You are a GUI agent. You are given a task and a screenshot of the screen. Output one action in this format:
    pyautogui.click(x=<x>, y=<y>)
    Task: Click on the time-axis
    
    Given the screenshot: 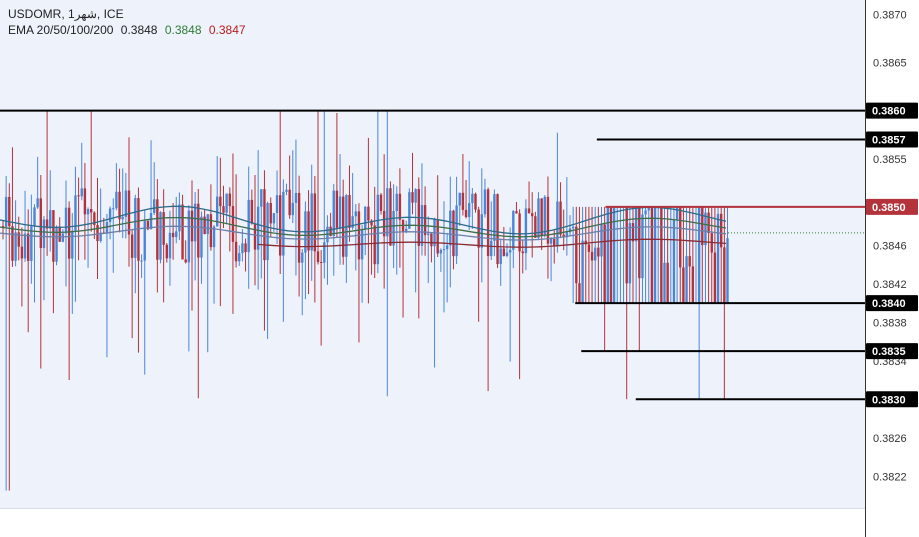 What is the action you would take?
    pyautogui.click(x=432, y=522)
    